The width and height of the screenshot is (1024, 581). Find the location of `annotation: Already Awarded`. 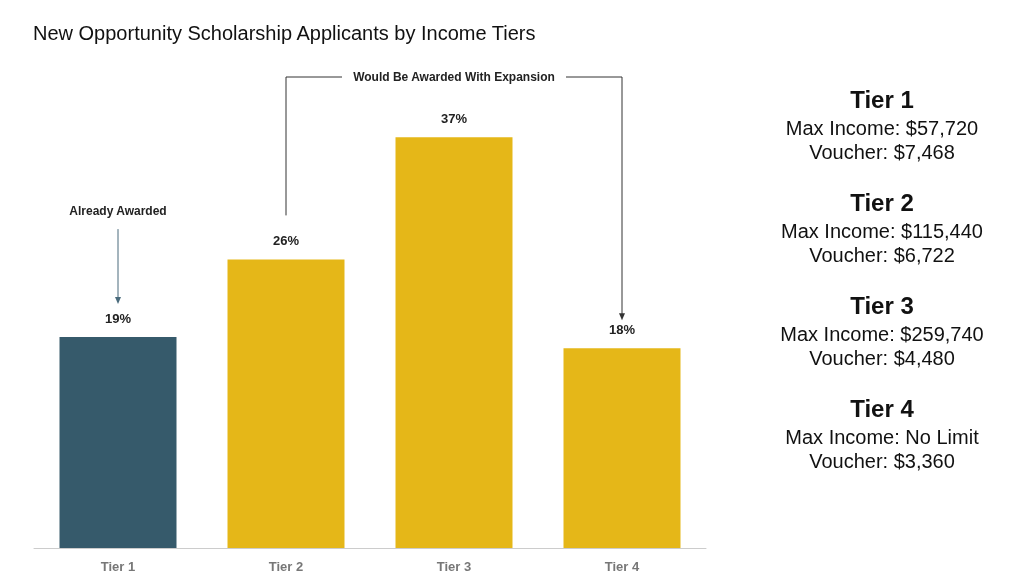

annotation: Already Awarded is located at coordinates (118, 211).